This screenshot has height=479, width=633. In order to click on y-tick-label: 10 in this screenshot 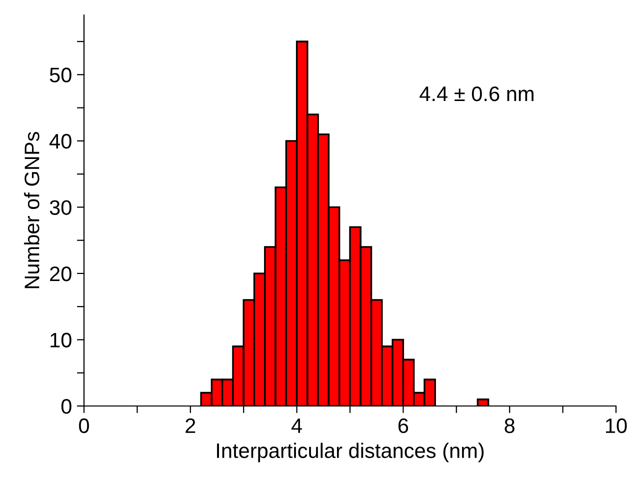, I will do `click(61, 340)`.